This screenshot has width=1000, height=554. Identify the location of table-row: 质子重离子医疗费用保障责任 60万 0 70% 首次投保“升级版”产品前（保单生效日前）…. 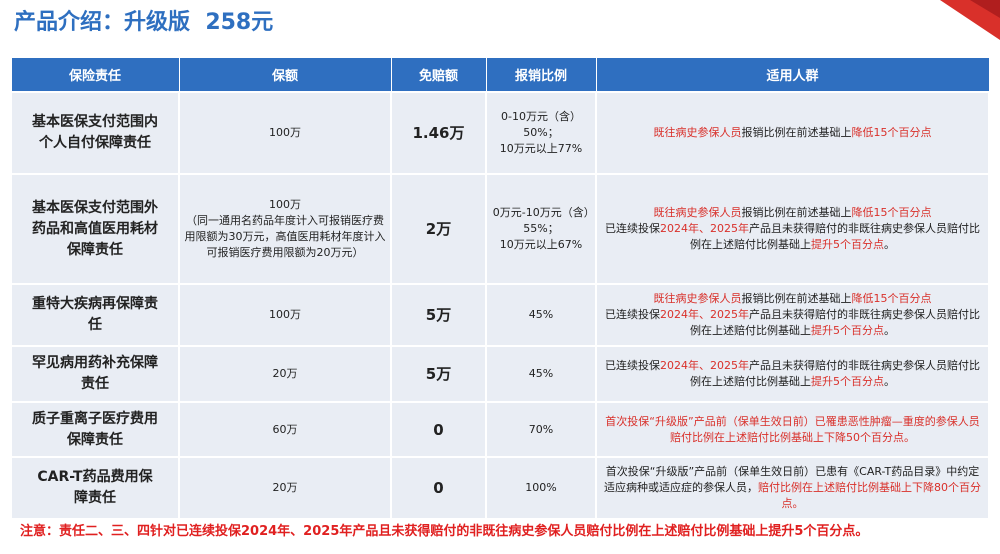
(500, 429).